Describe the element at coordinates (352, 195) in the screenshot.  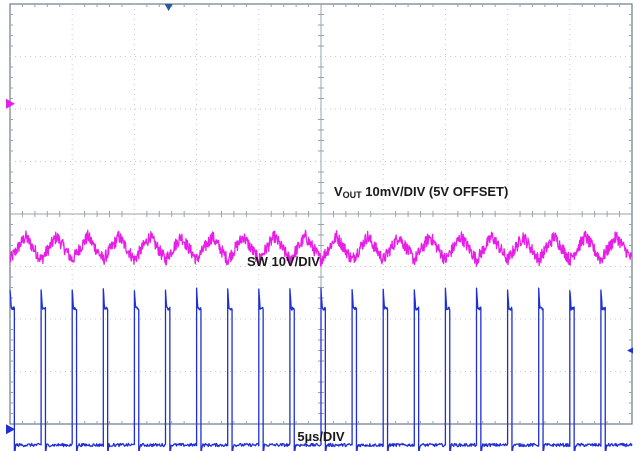
I see `vout-annotation-sub: OUT` at that location.